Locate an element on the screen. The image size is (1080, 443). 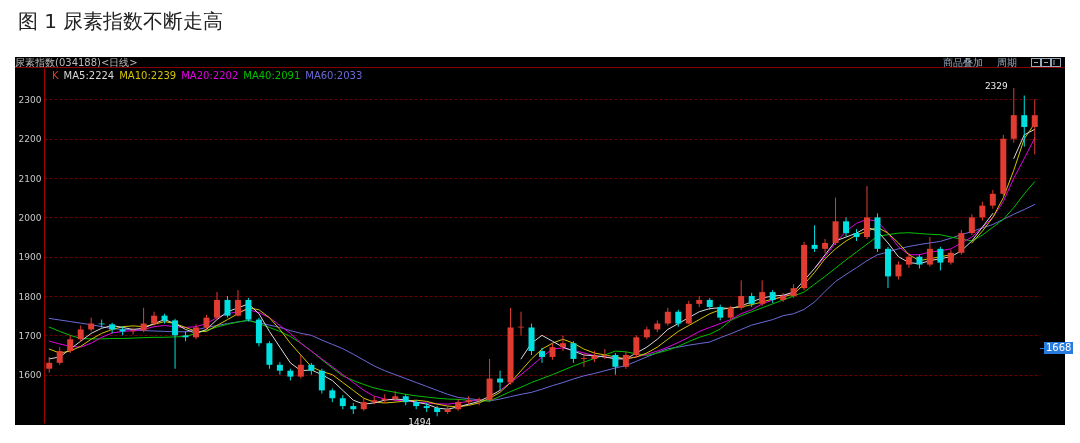
y-tick-label: 1700 is located at coordinates (30, 335).